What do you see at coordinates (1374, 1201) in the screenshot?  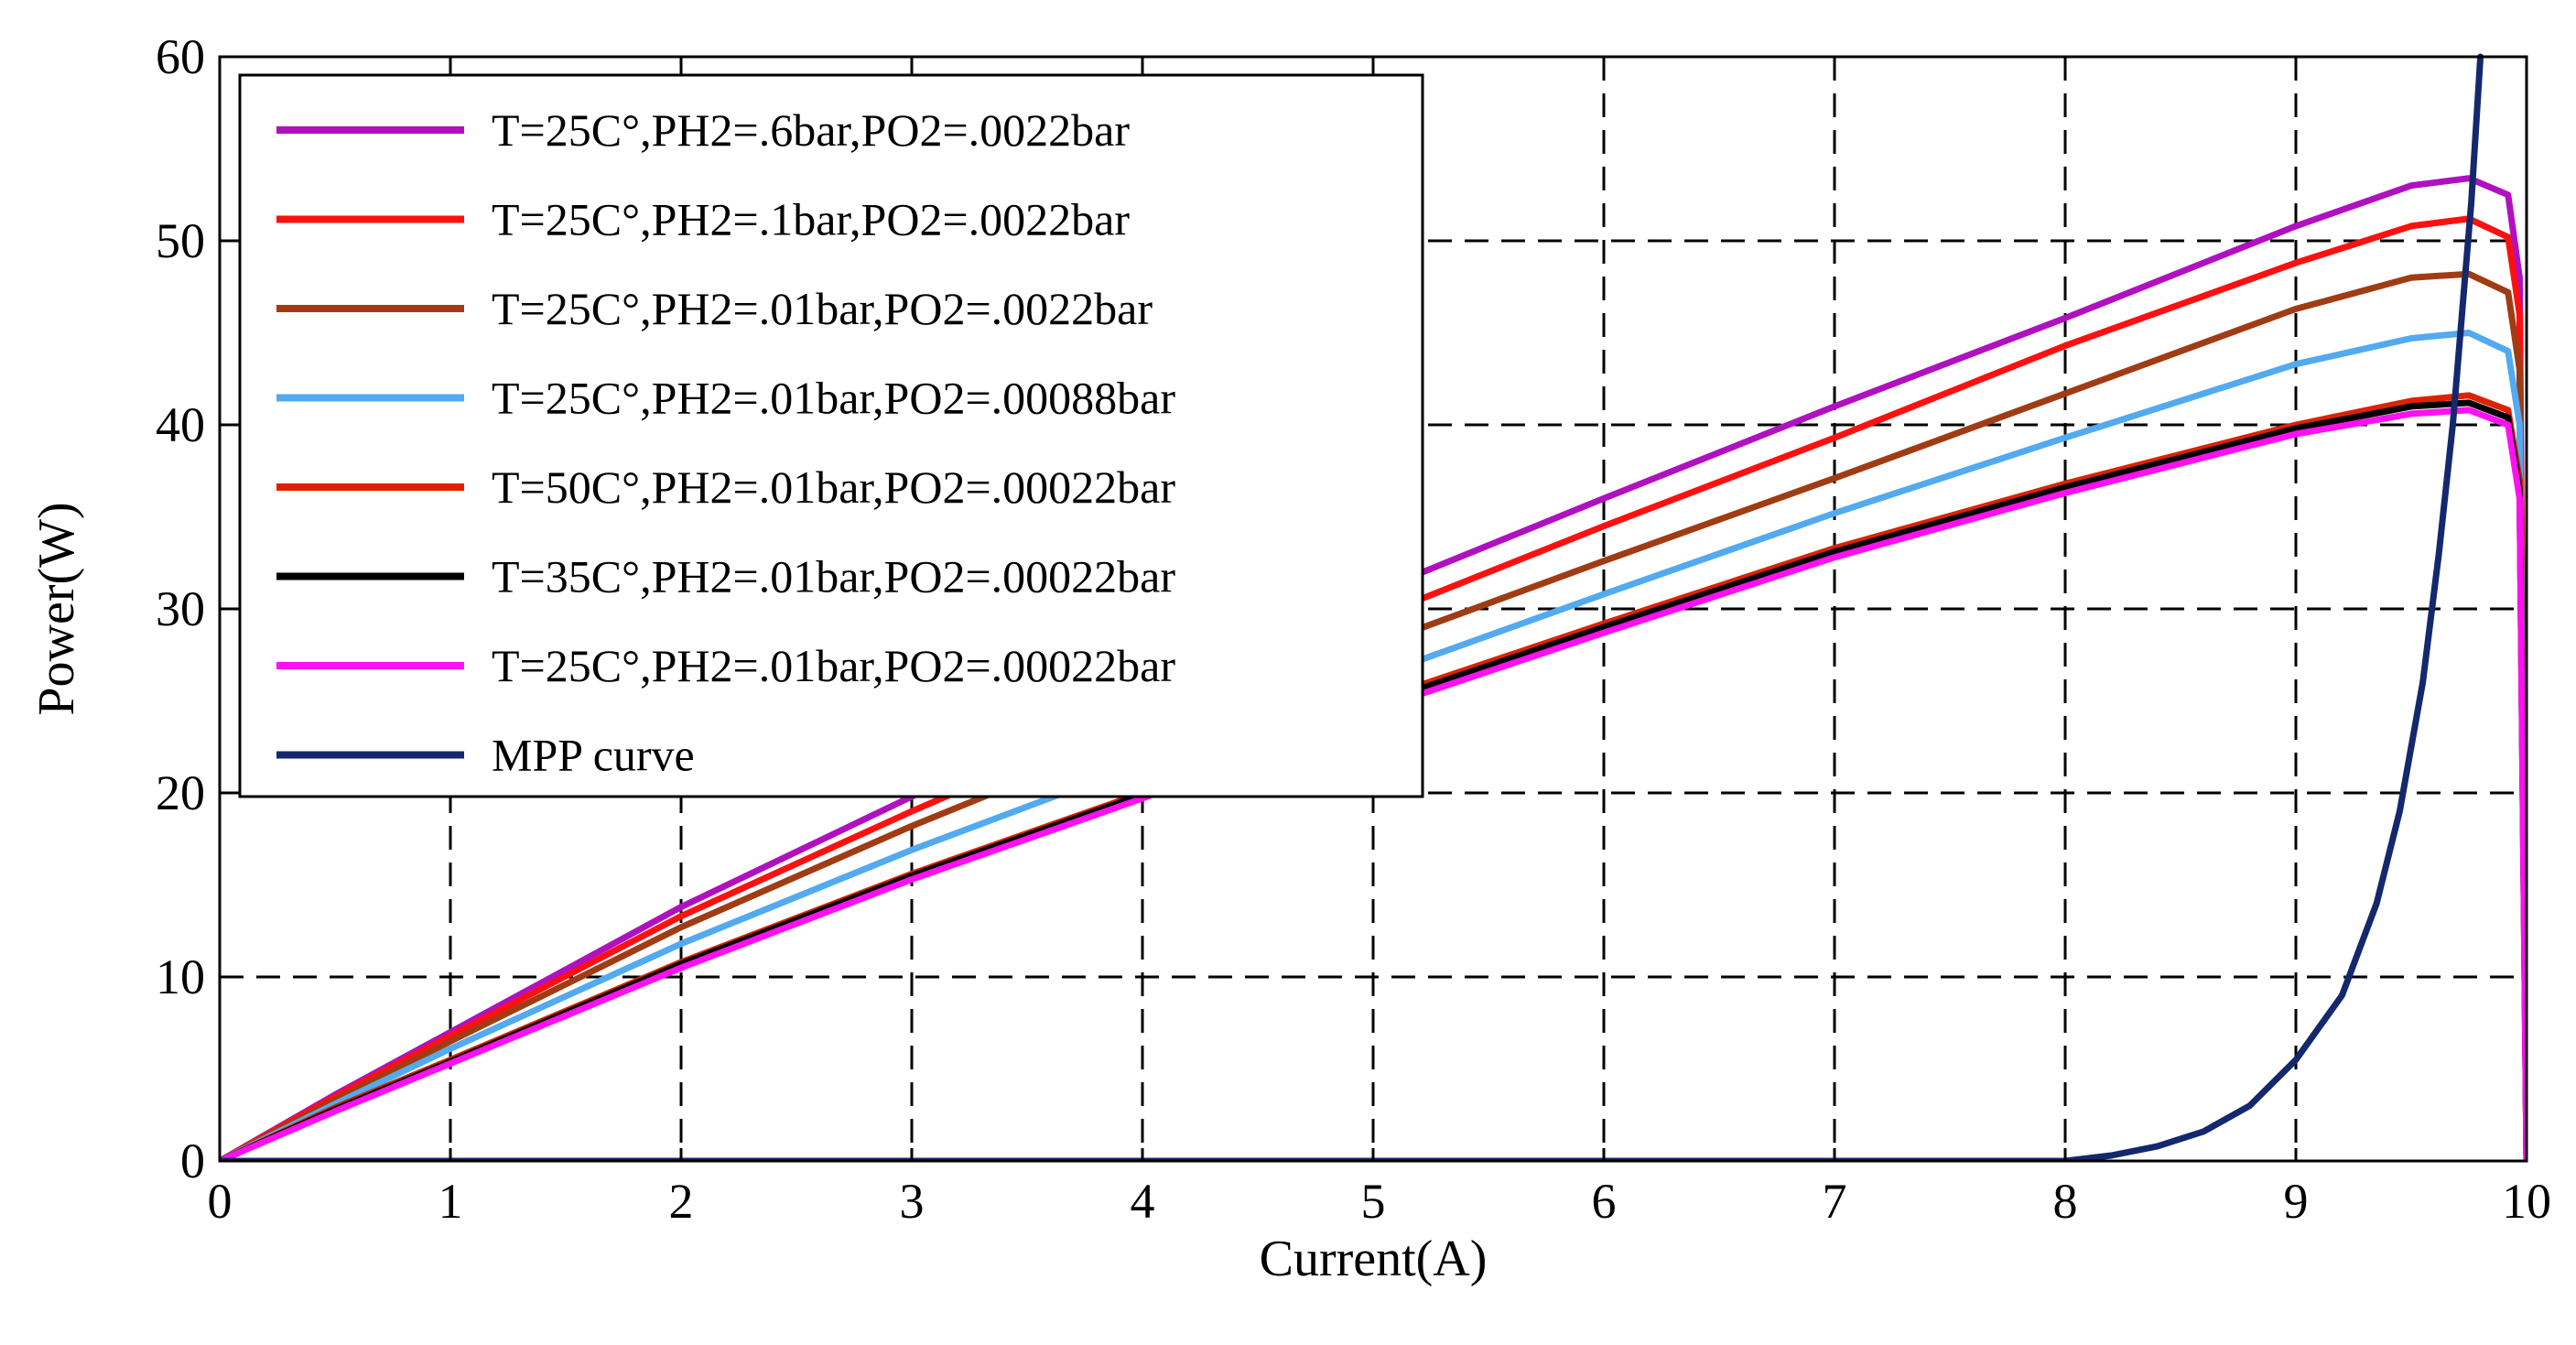 I see `x-tick-label: 5` at bounding box center [1374, 1201].